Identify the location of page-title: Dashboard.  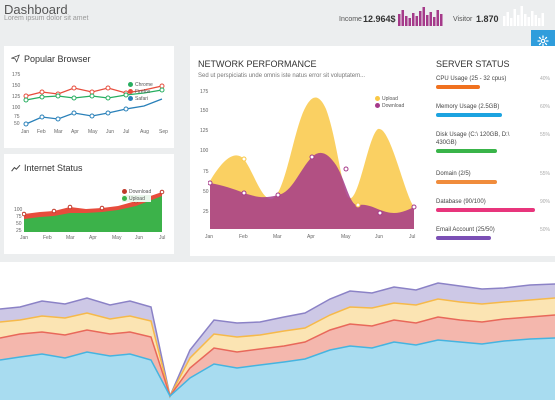
(36, 9).